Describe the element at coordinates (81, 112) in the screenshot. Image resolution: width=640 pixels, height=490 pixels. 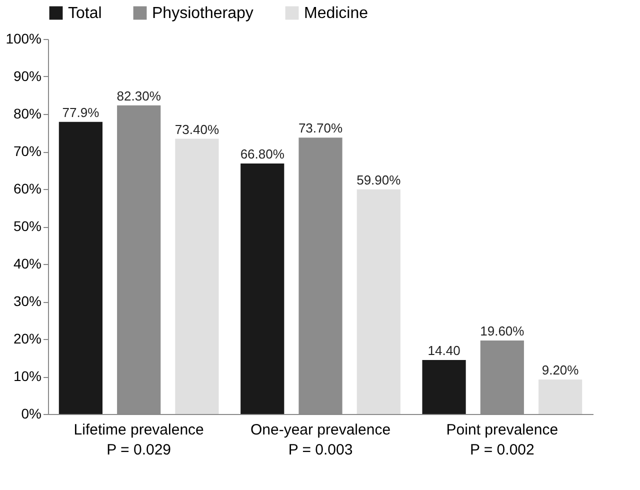
I see `data-label: 77.9%` at that location.